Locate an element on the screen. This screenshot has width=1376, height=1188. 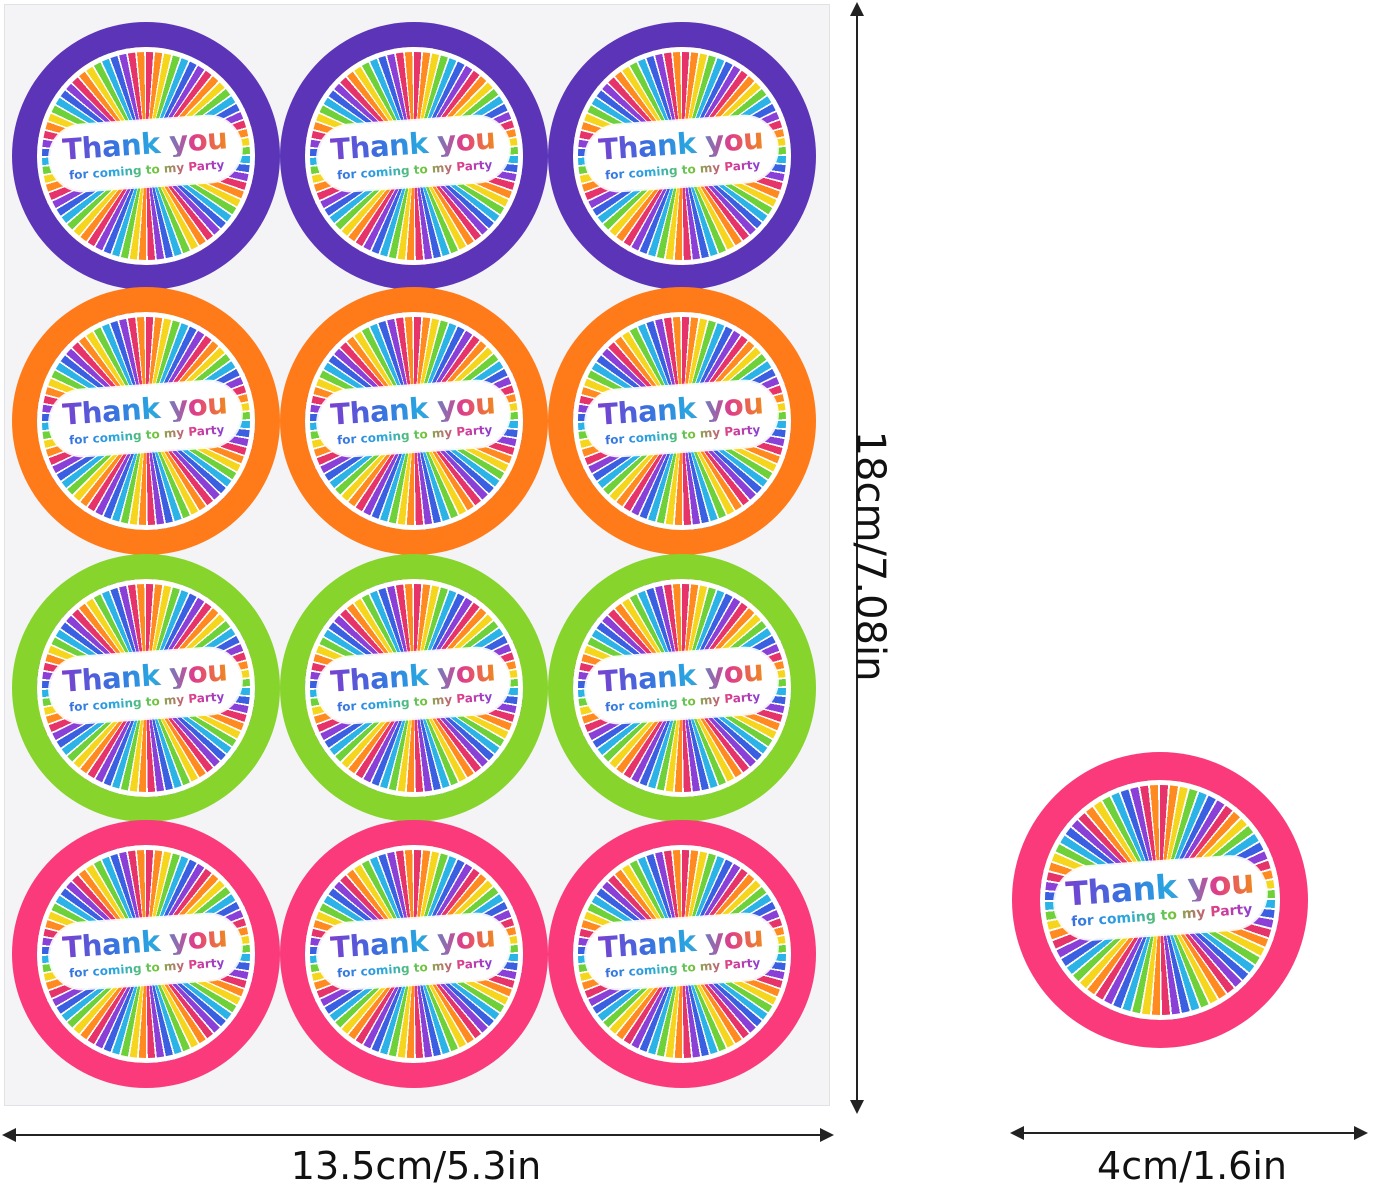
arrow-up-icon is located at coordinates (857, 9).